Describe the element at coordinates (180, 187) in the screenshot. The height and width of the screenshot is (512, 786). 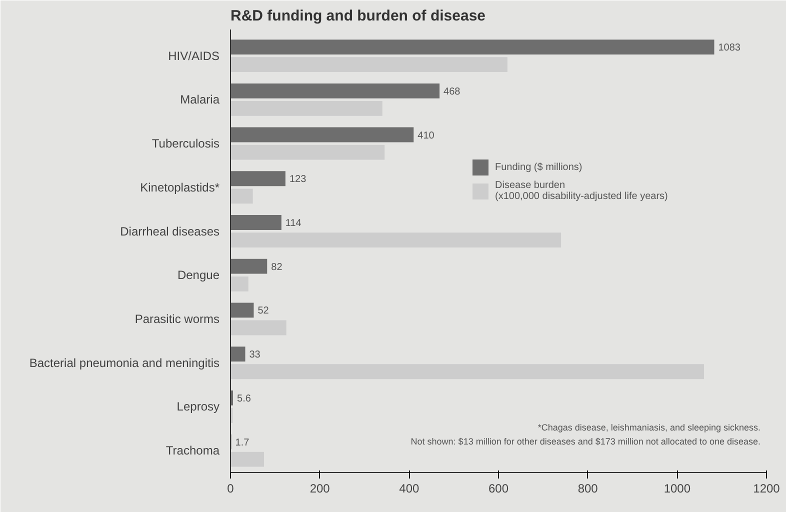
I see `y-tick-label: Kinetoplastids*` at that location.